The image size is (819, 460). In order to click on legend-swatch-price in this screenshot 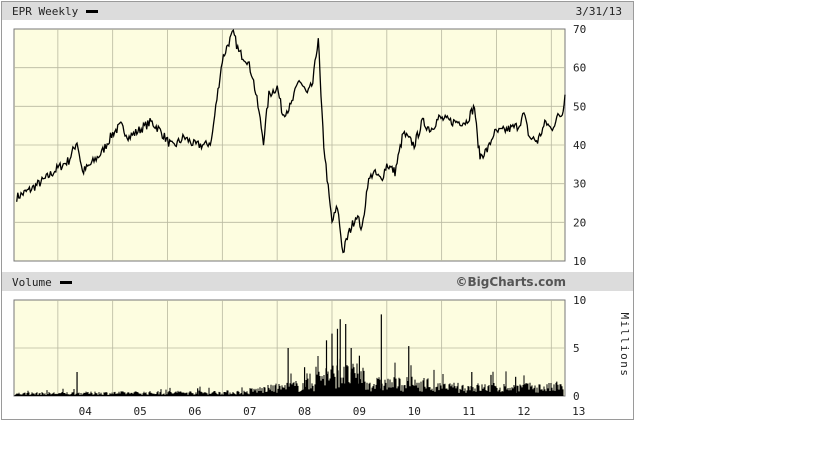, I will do `click(92, 11)`.